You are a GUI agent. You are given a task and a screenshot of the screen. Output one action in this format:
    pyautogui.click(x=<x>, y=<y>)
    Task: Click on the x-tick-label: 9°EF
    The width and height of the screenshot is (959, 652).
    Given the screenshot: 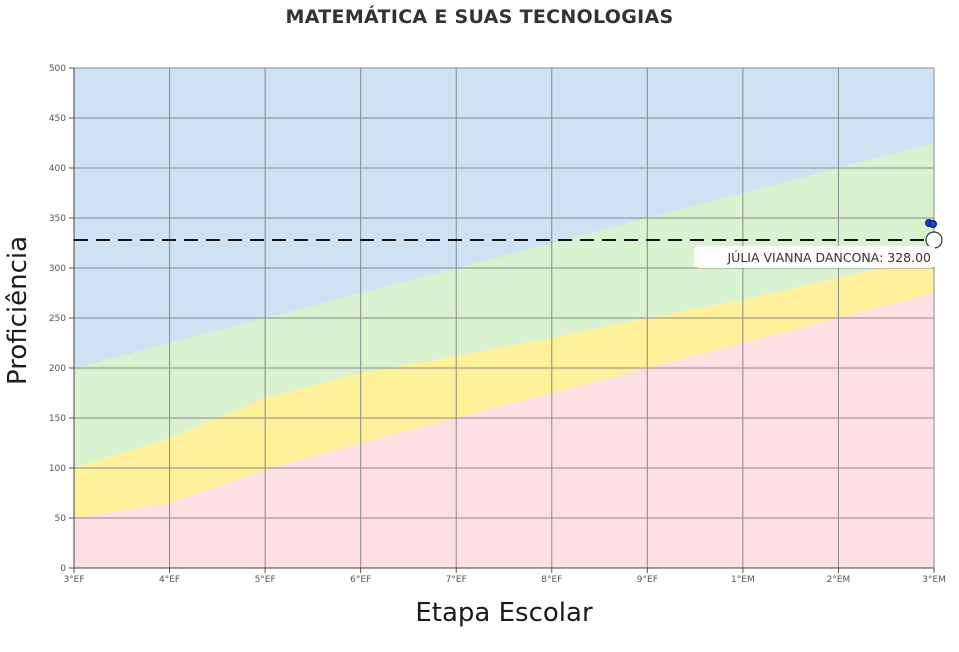 What is the action you would take?
    pyautogui.click(x=647, y=580)
    